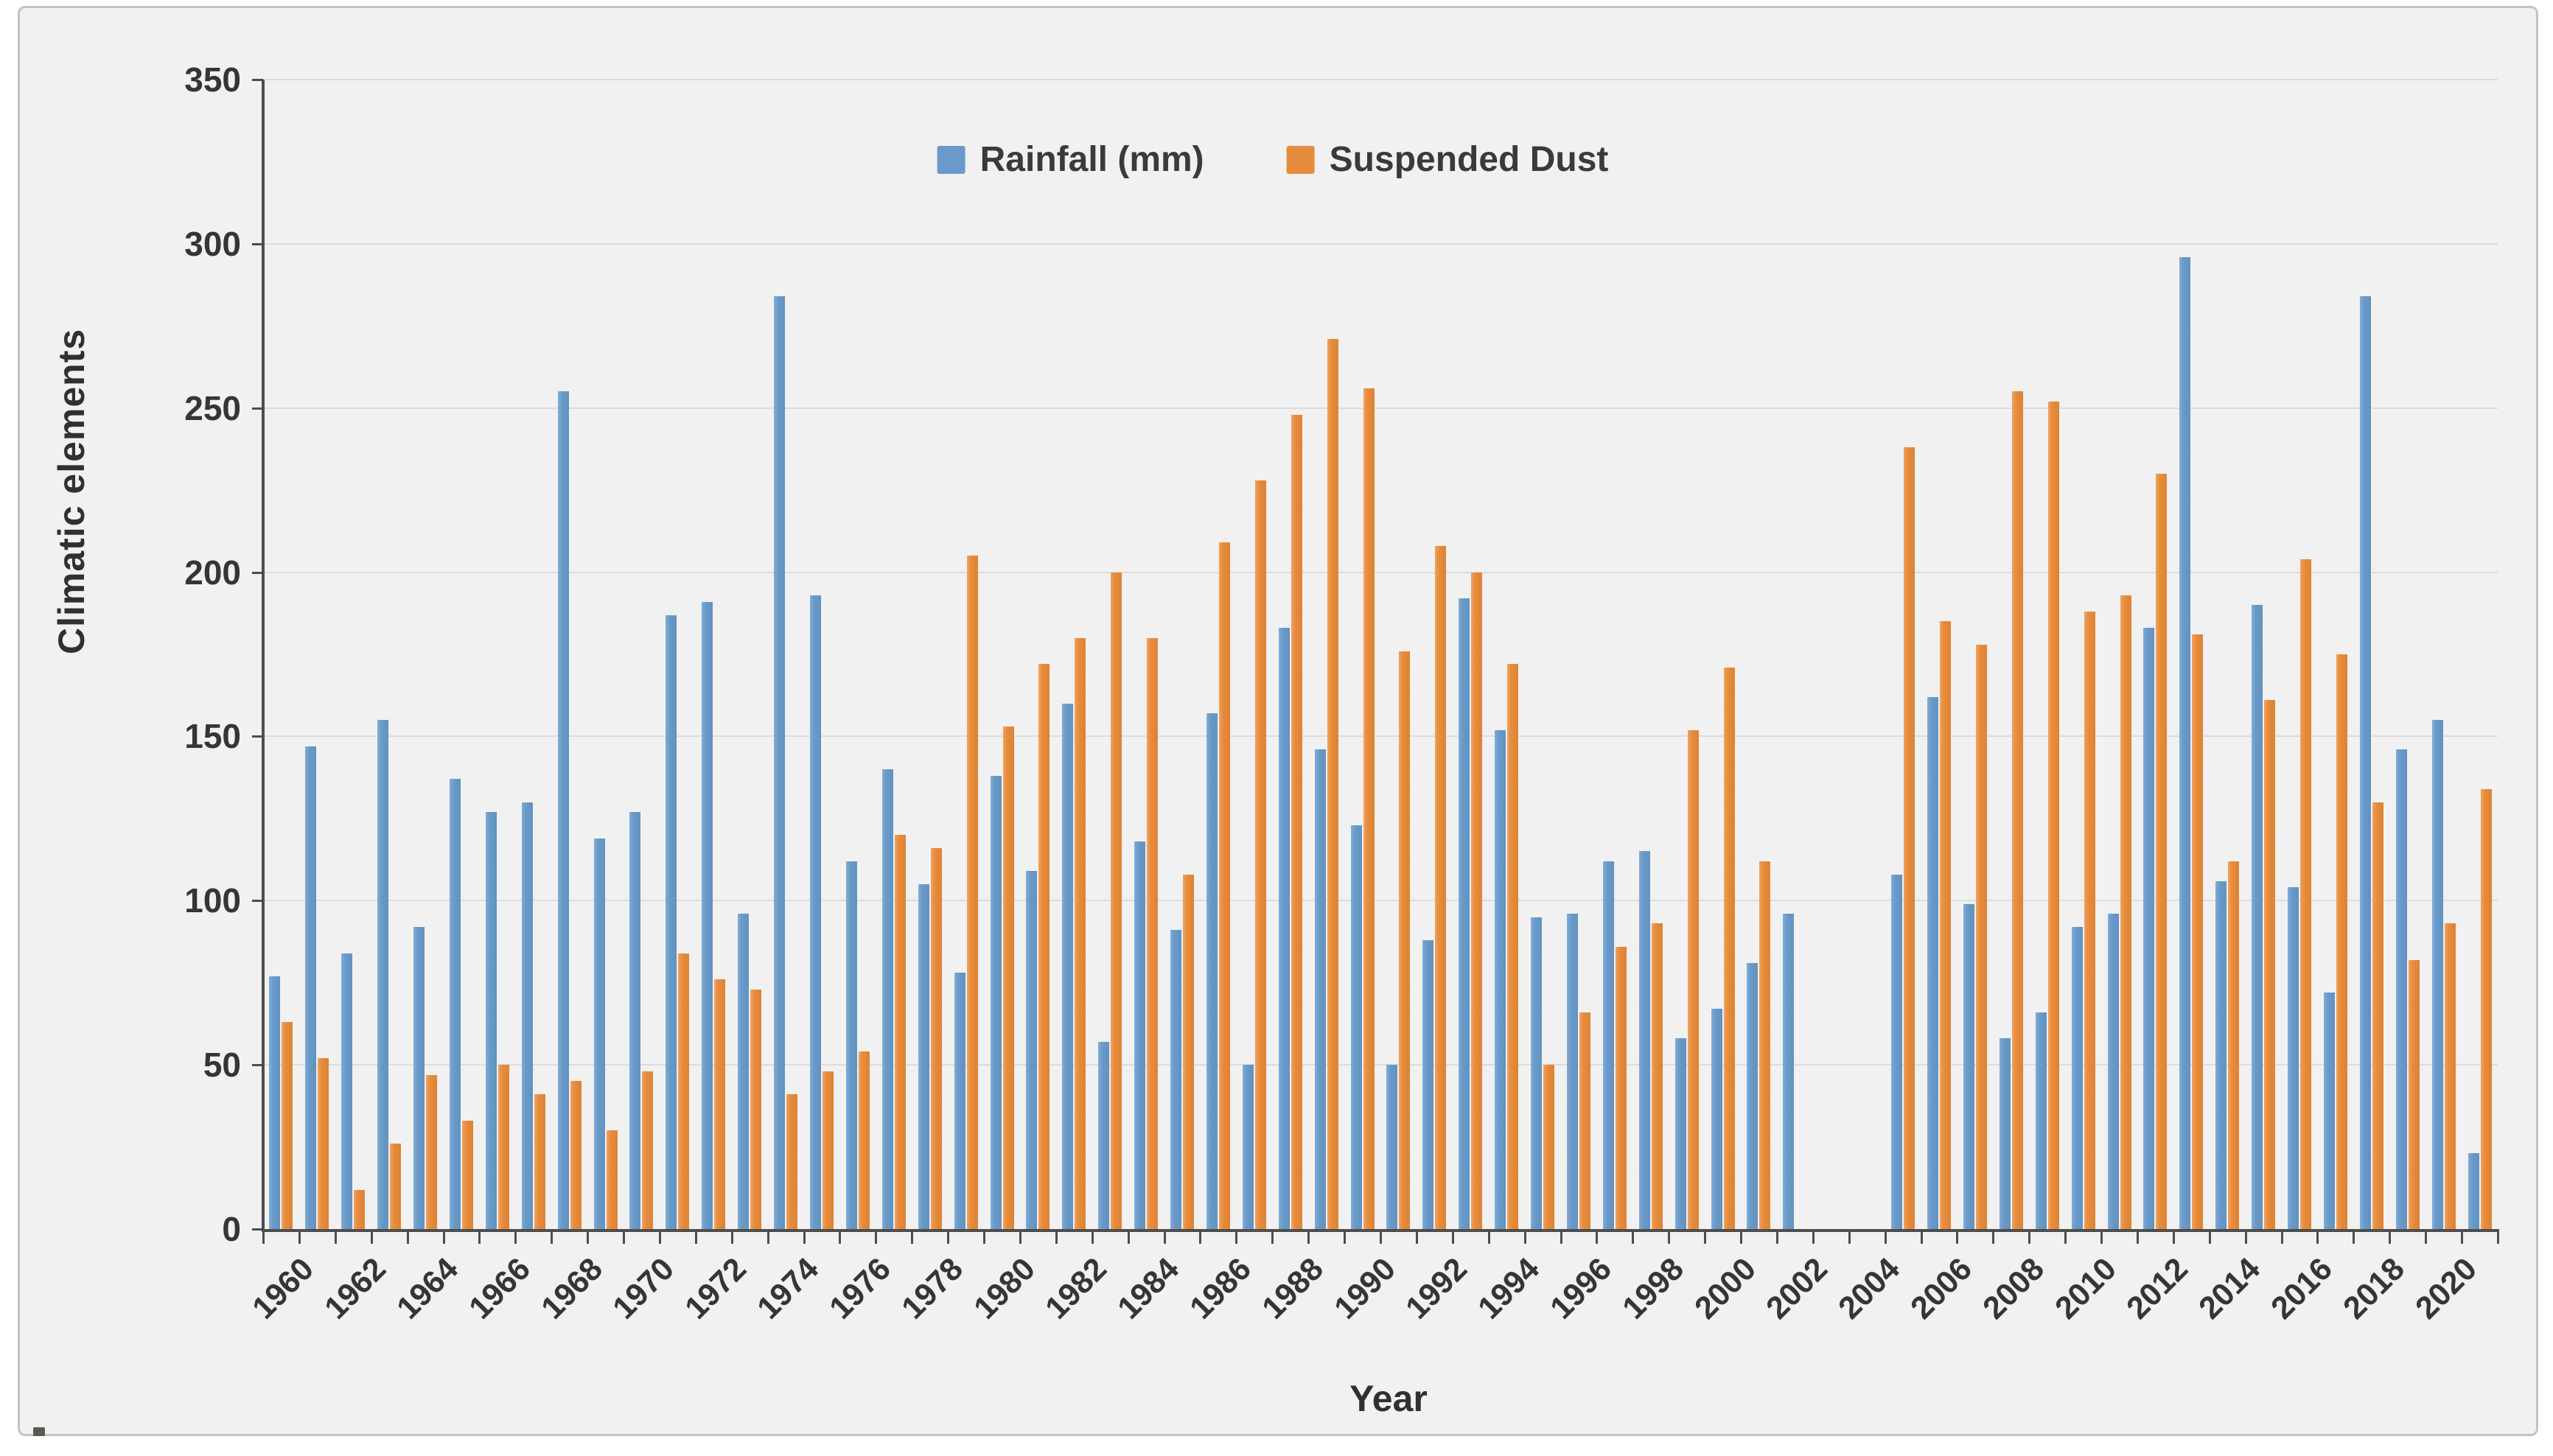 The image size is (2553, 1456). I want to click on bar-rainfall-1995, so click(1537, 1073).